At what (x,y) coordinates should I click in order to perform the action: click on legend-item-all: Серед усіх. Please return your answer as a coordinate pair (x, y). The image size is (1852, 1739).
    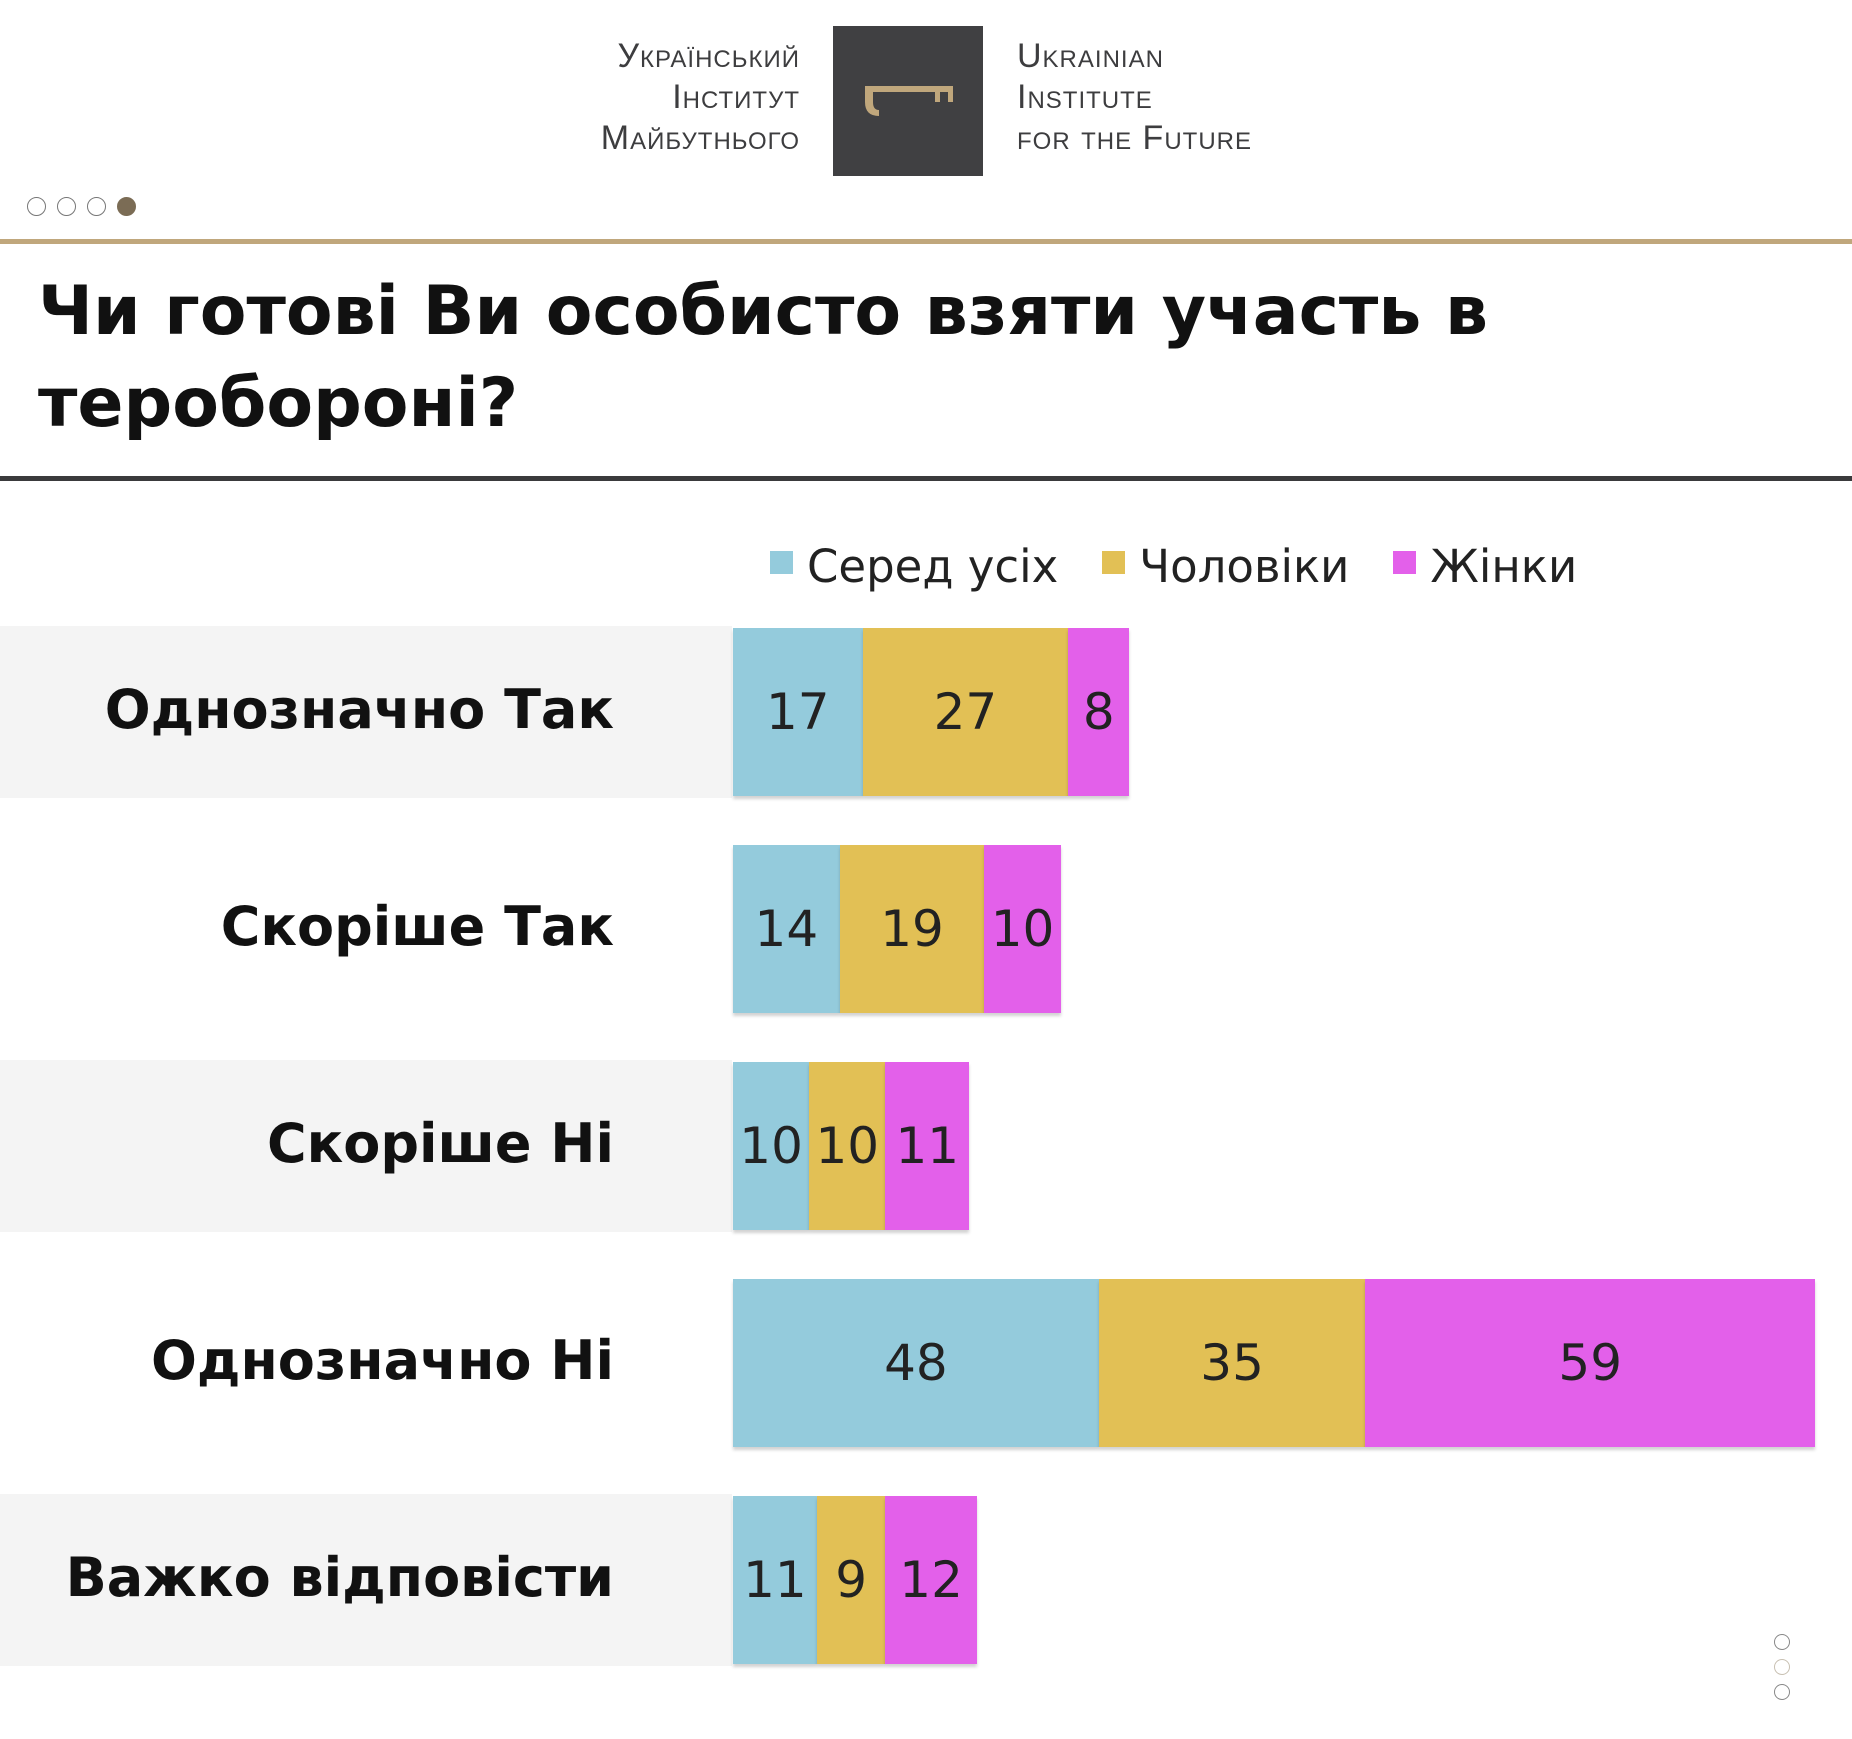
    Looking at the image, I should click on (914, 566).